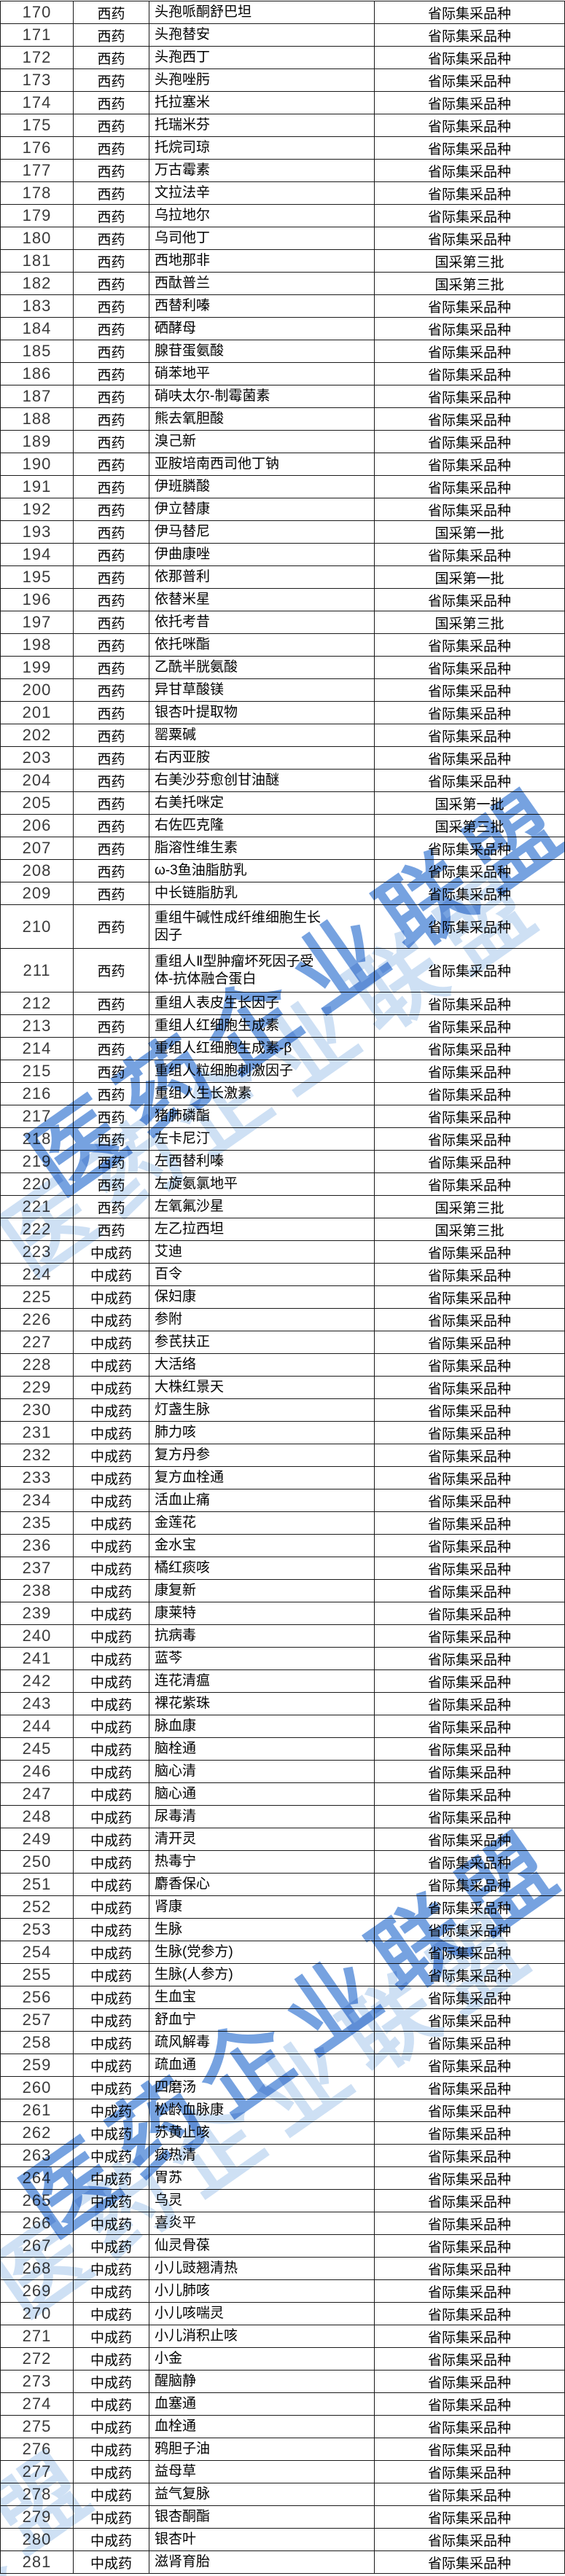  I want to click on drug-name-cell: 腺苷蛋氨酸, so click(262, 351).